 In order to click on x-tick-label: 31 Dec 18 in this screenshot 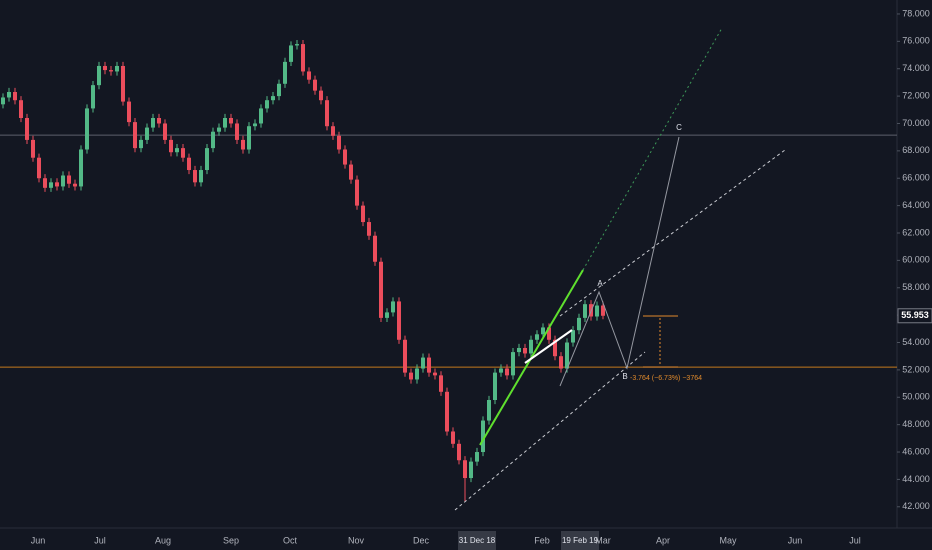, I will do `click(477, 540)`.